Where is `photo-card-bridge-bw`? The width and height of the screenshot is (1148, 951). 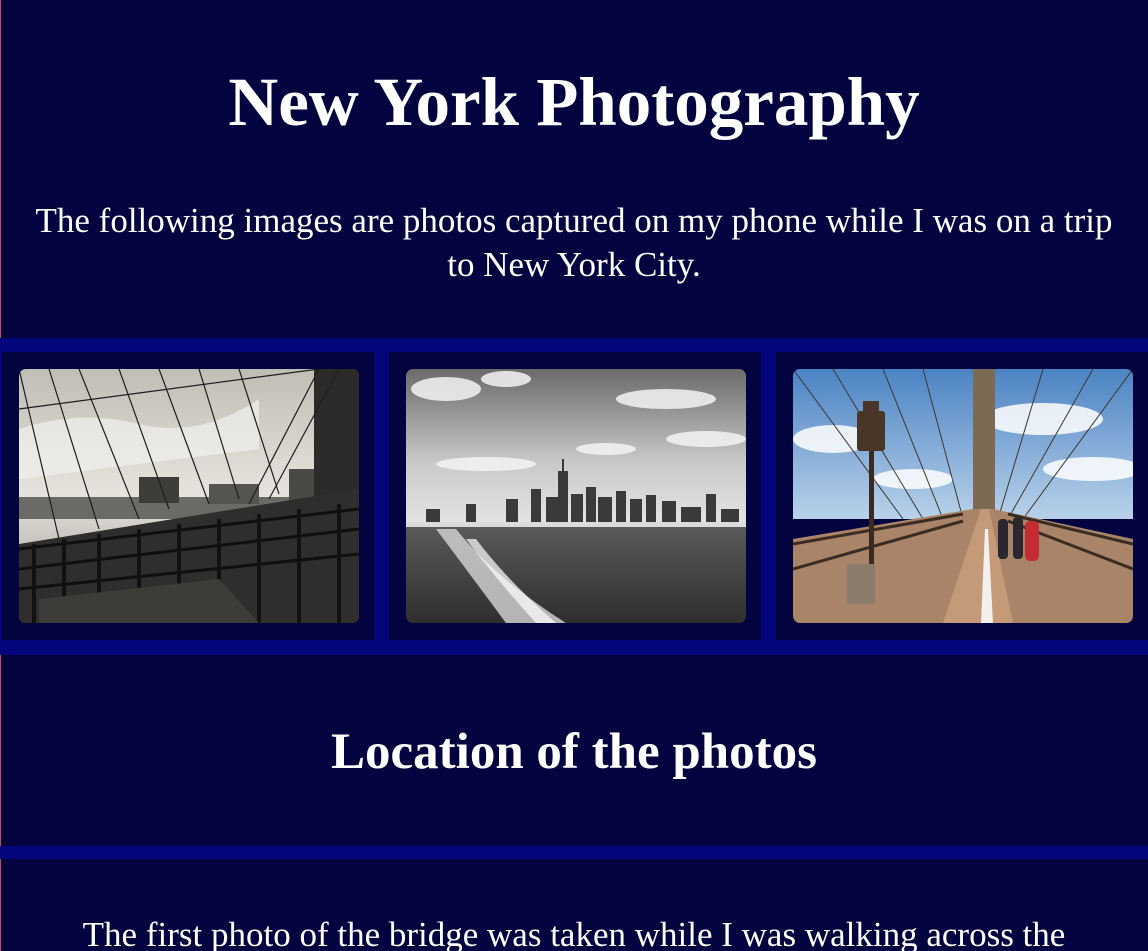 photo-card-bridge-bw is located at coordinates (188, 496).